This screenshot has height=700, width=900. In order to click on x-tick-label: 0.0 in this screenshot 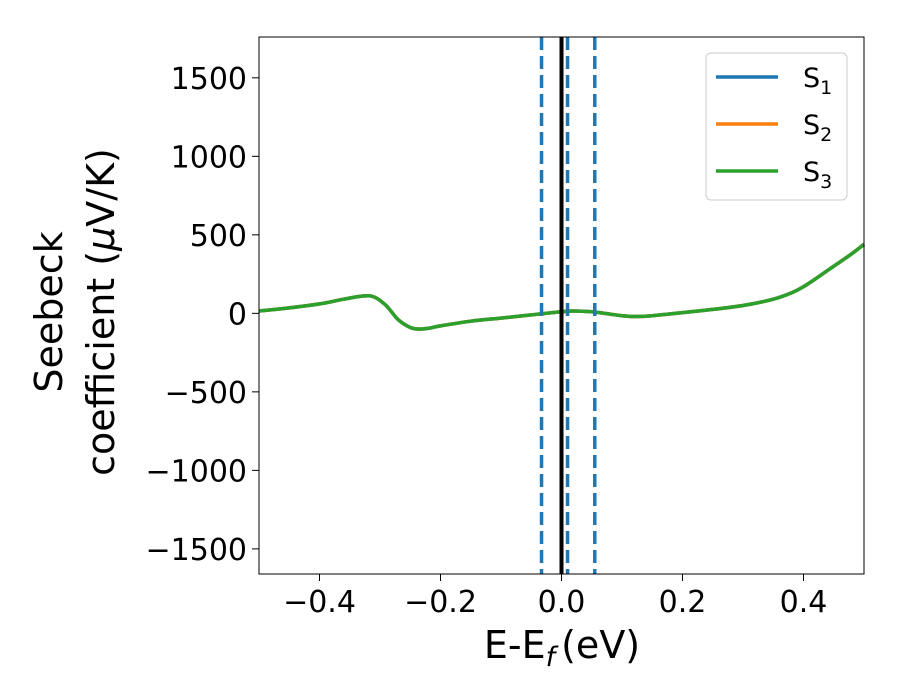, I will do `click(562, 602)`.